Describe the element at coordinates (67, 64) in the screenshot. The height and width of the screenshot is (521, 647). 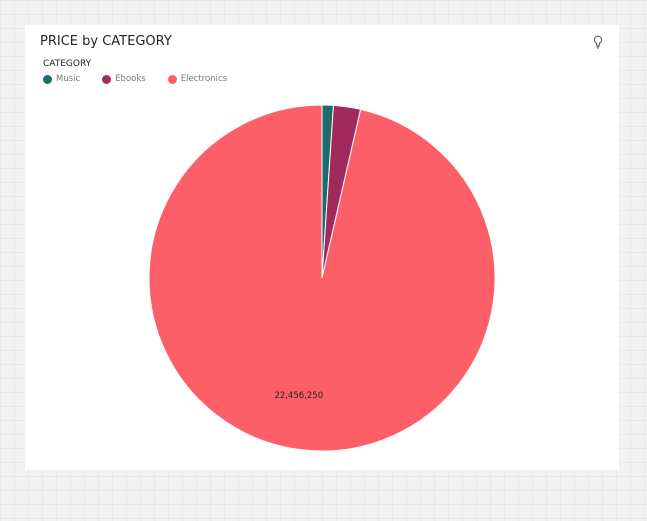
I see `legend-title: CATEGORY` at that location.